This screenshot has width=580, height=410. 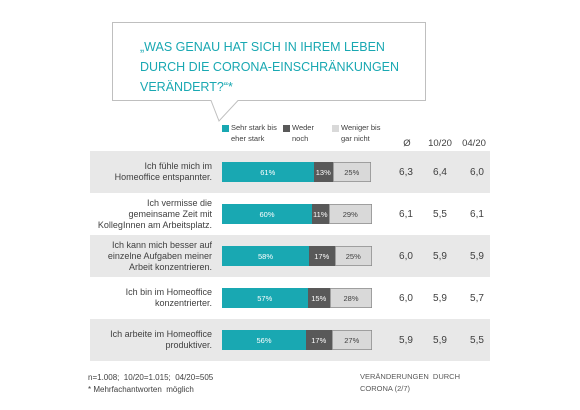 I want to click on legend-label-weder-noch: Weder noch, so click(x=303, y=133).